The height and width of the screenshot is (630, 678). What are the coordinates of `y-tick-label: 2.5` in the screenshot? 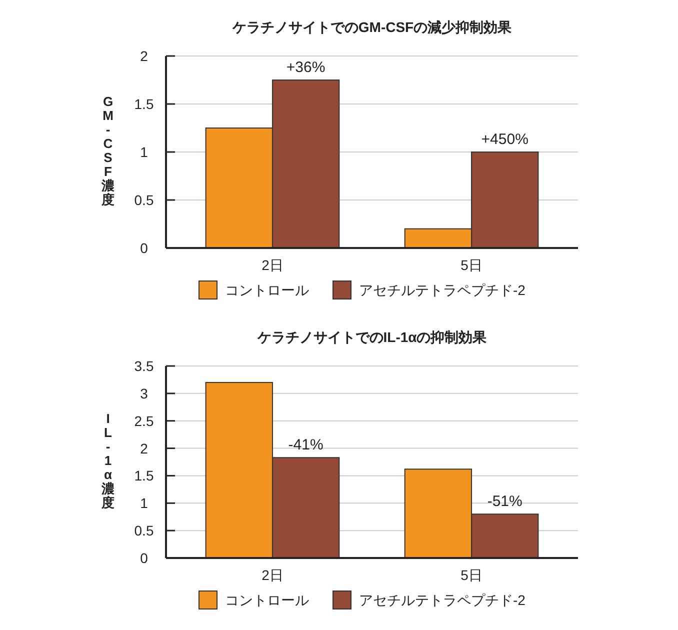 It's located at (144, 420).